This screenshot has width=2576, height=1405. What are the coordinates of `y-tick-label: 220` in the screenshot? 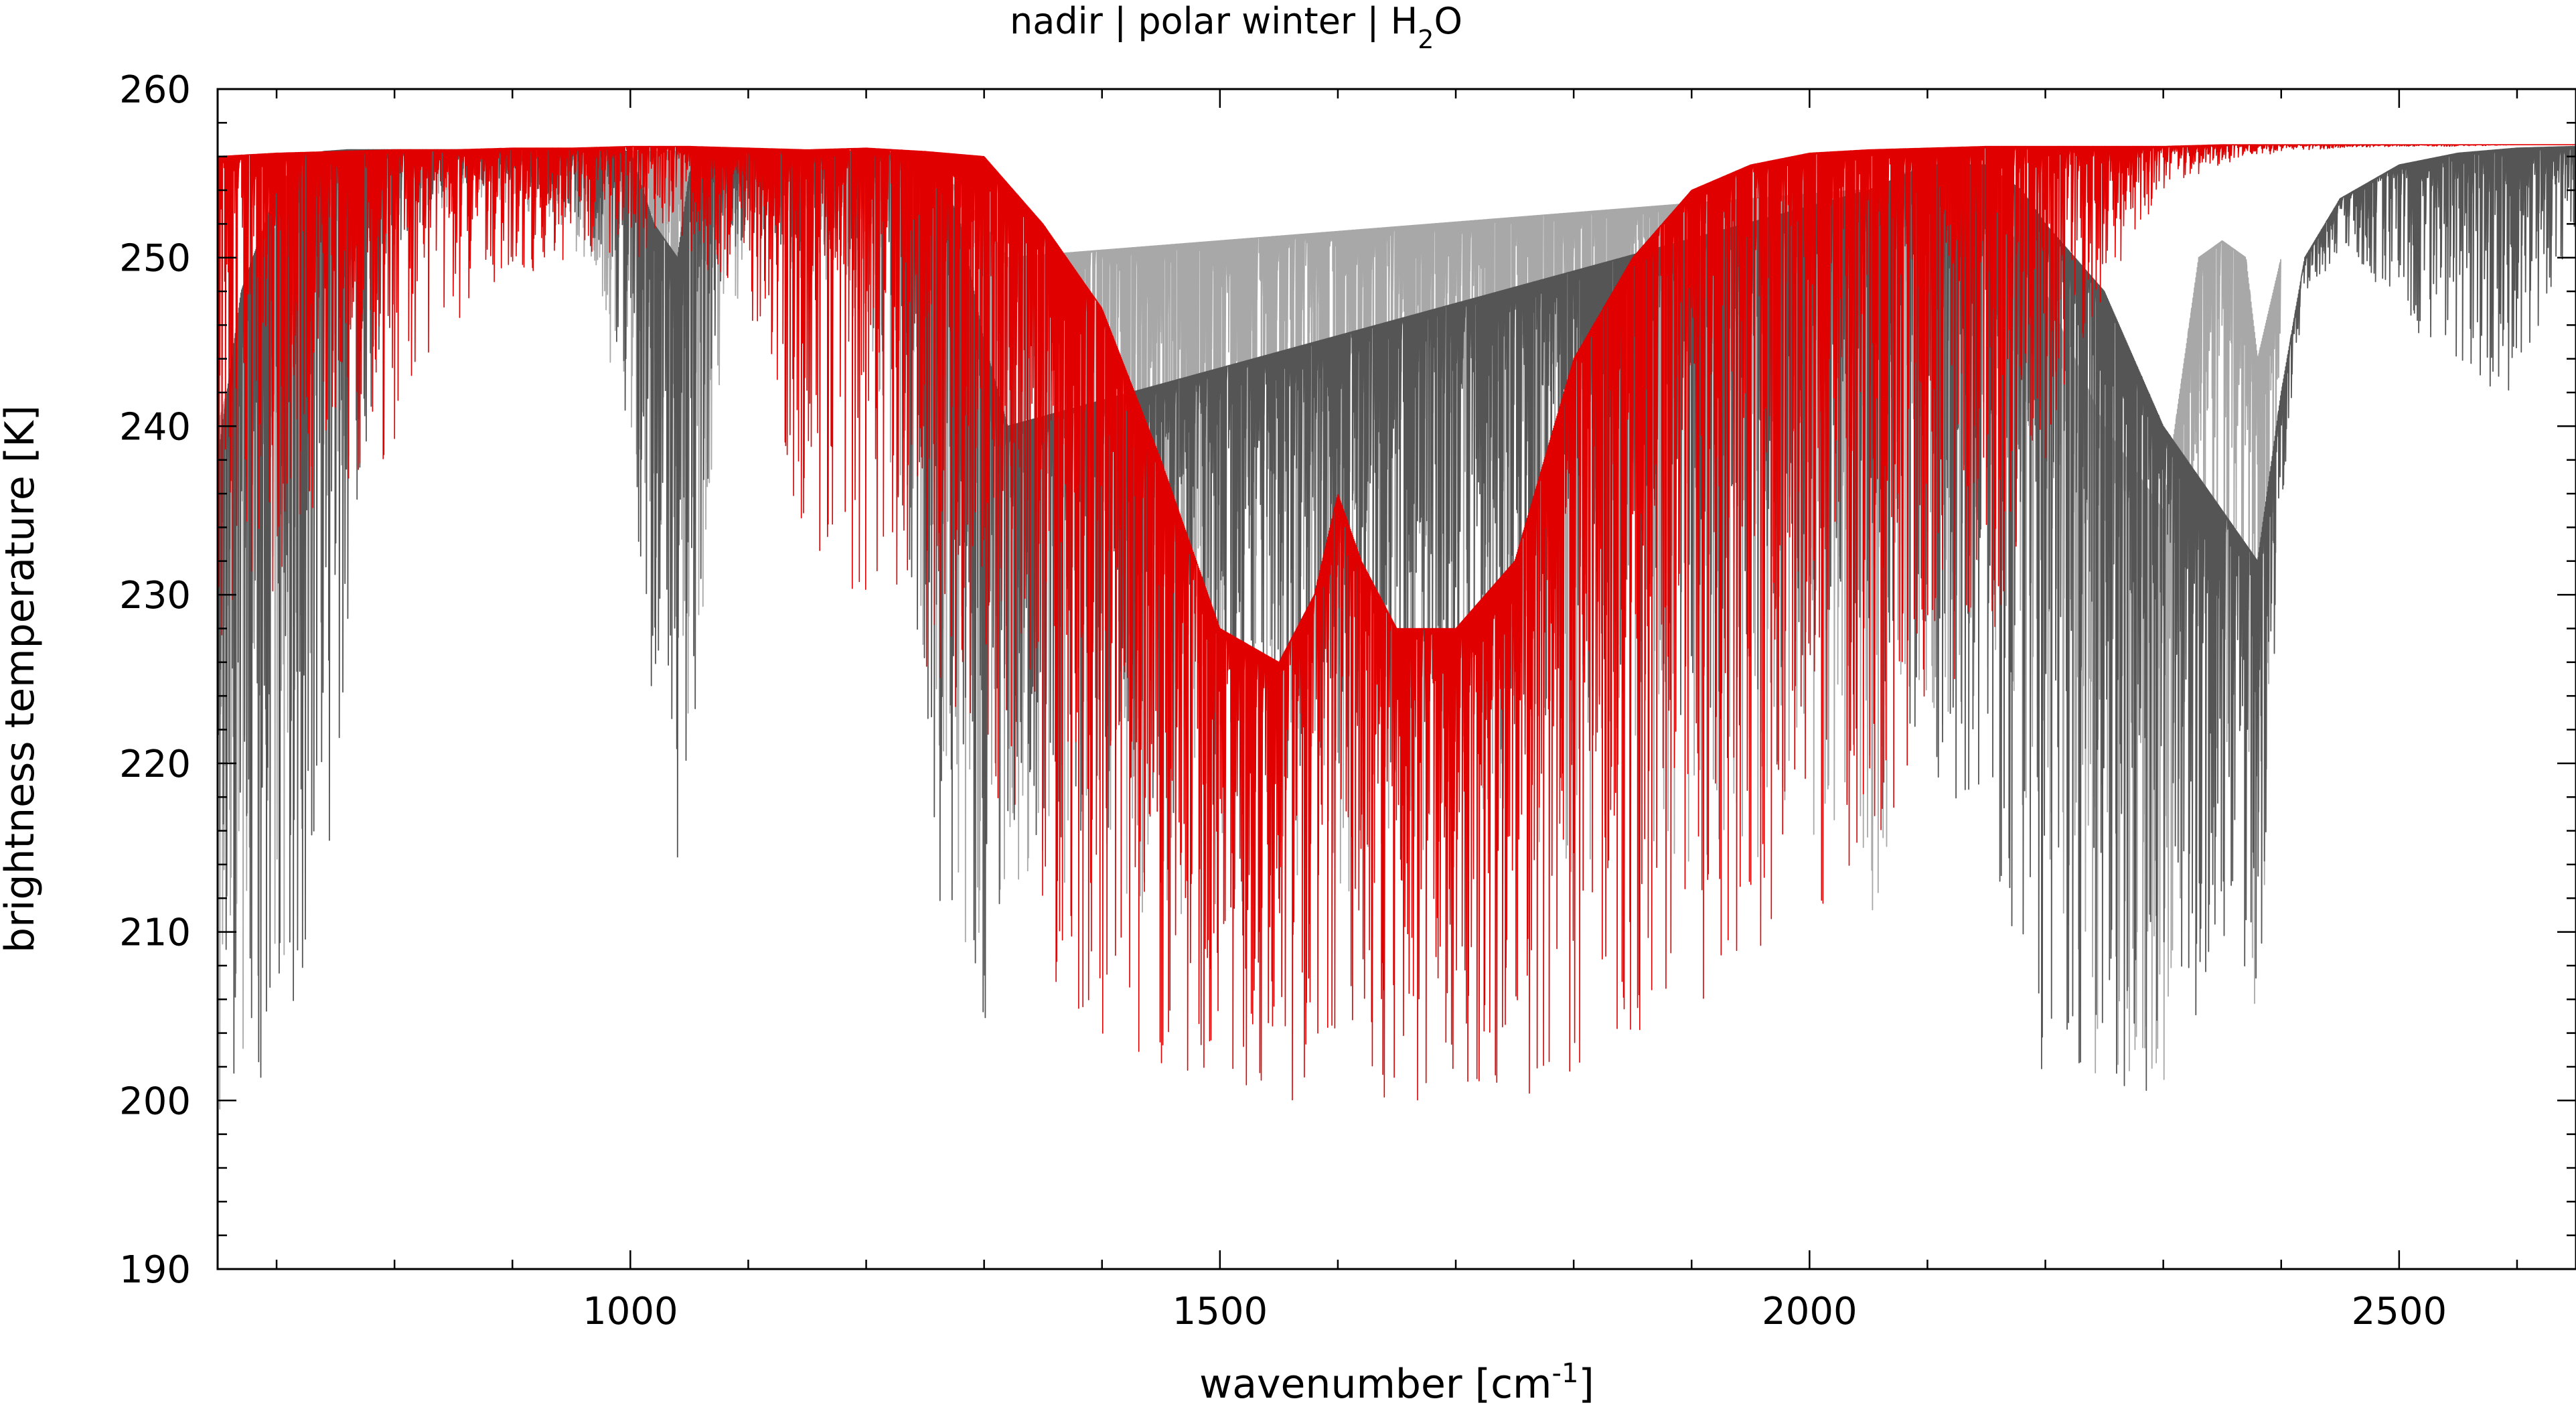 It's located at (155, 764).